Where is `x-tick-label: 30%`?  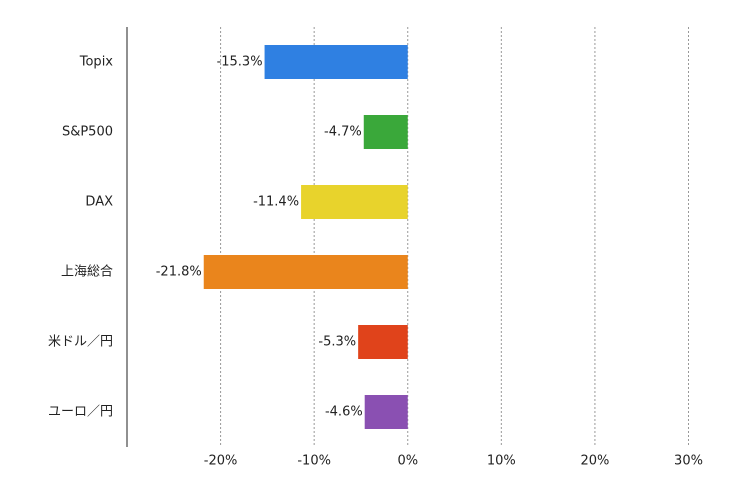
x-tick-label: 30% is located at coordinates (688, 461).